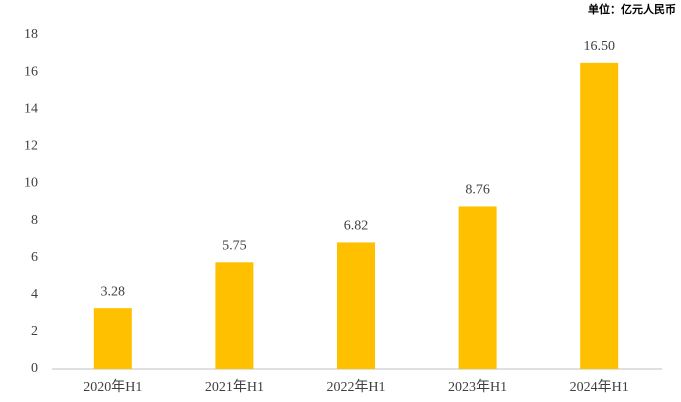 The height and width of the screenshot is (402, 681). What do you see at coordinates (477, 190) in the screenshot?
I see `value-label: 8.76` at bounding box center [477, 190].